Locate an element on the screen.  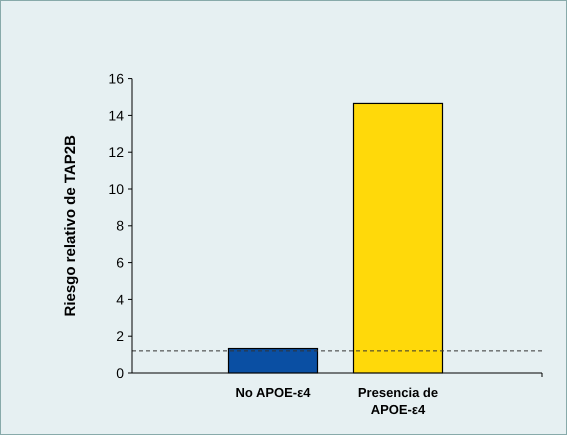
x-tick-label: Presencia de APOE-ε4 is located at coordinates (398, 401).